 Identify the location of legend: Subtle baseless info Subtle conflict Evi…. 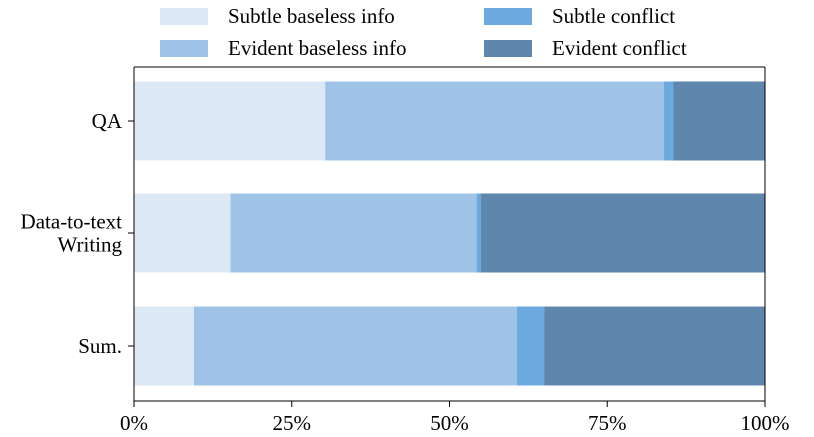
(407, 31).